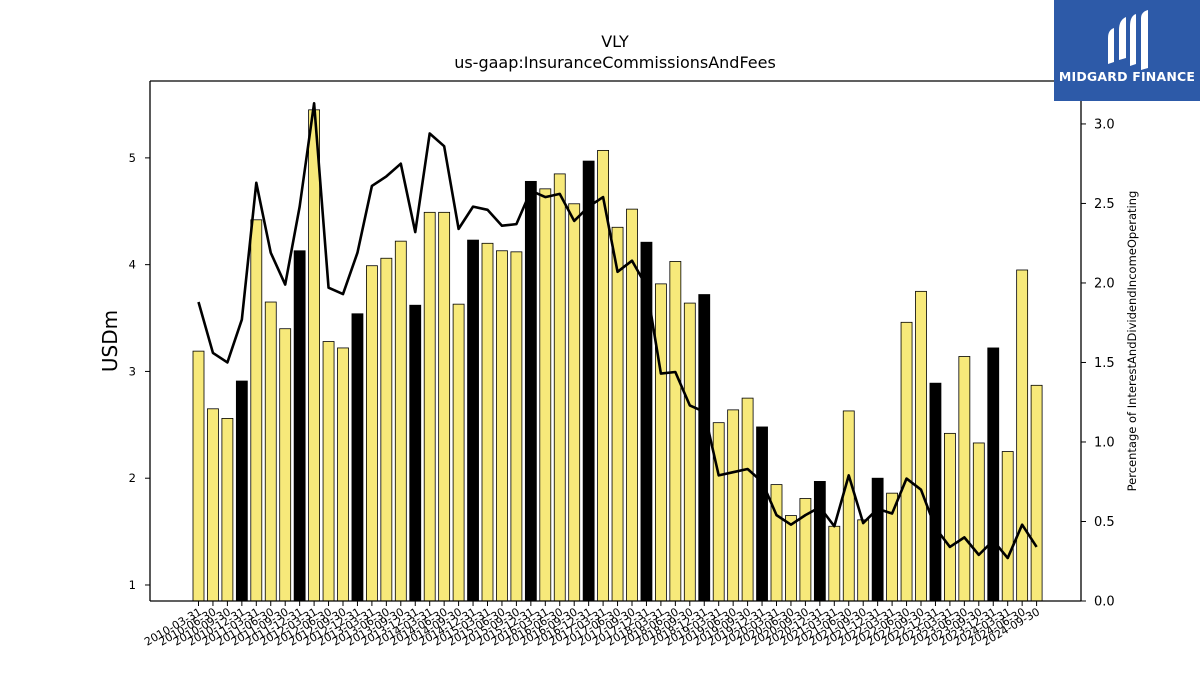 The image size is (1200, 675). I want to click on y2-tick-label: 1.5, so click(1104, 363).